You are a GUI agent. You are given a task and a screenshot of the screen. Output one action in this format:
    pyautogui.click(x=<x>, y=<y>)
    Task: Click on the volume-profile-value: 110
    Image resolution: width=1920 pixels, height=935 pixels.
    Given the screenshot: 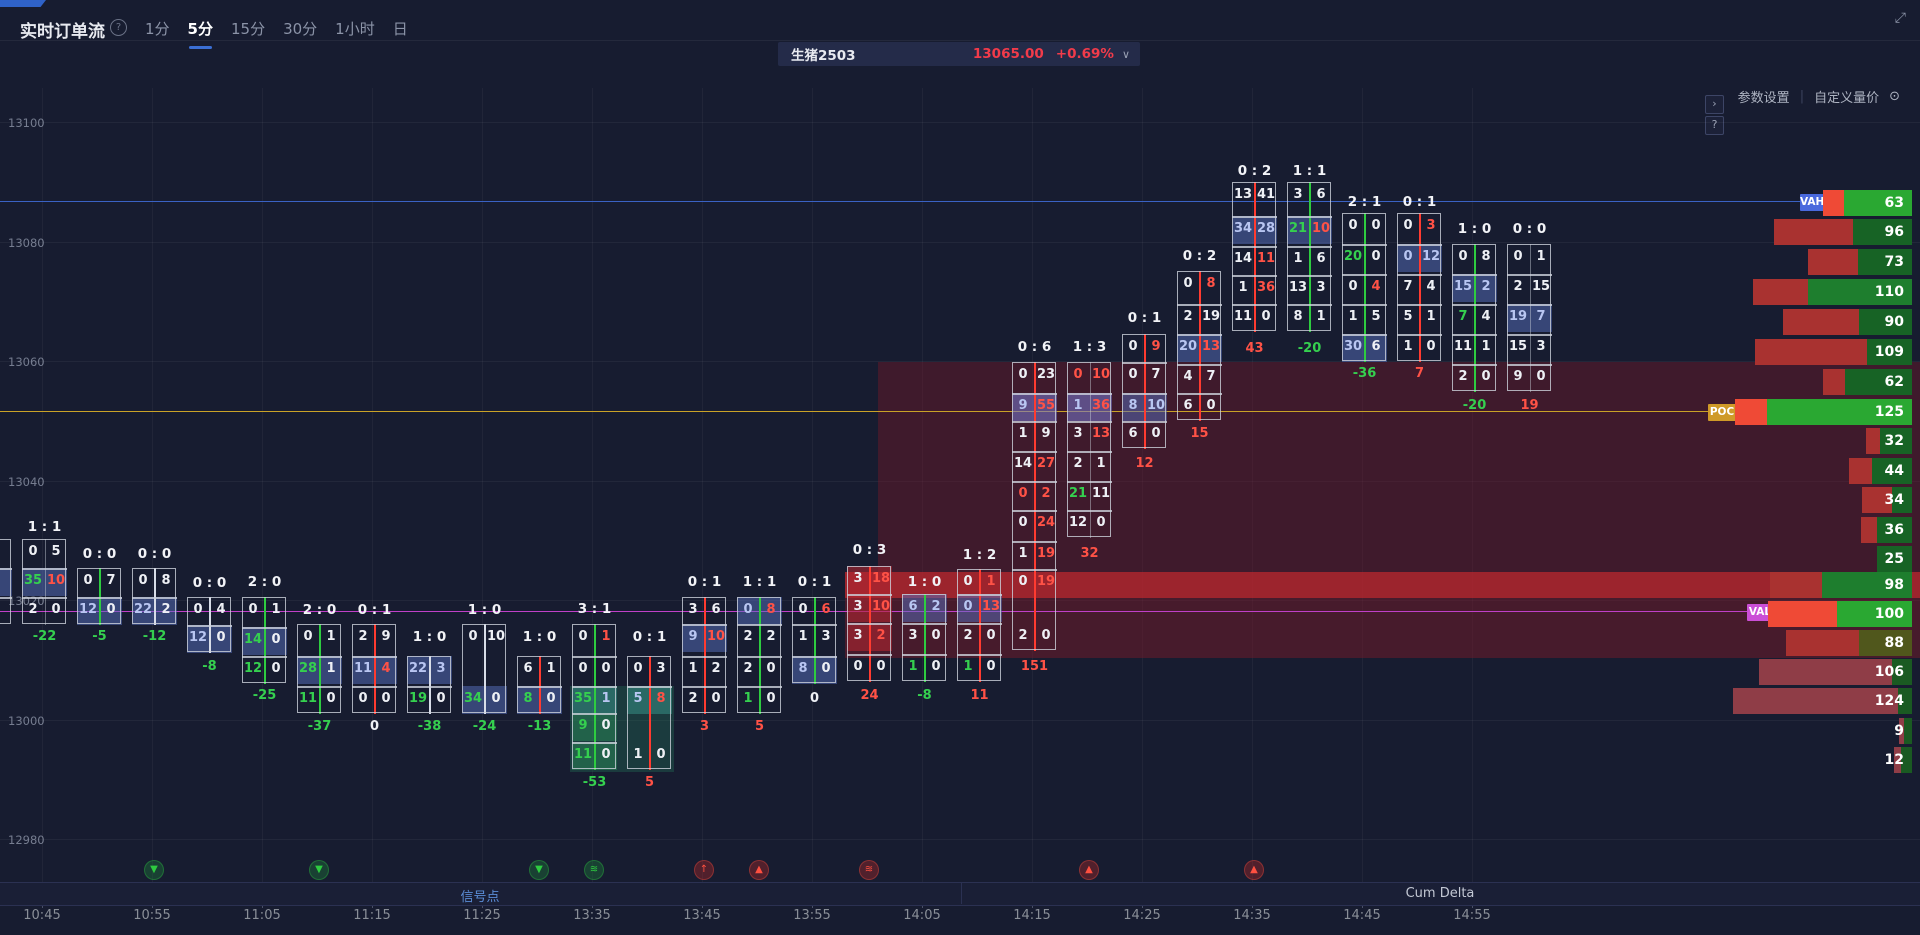 What is the action you would take?
    pyautogui.click(x=1889, y=292)
    